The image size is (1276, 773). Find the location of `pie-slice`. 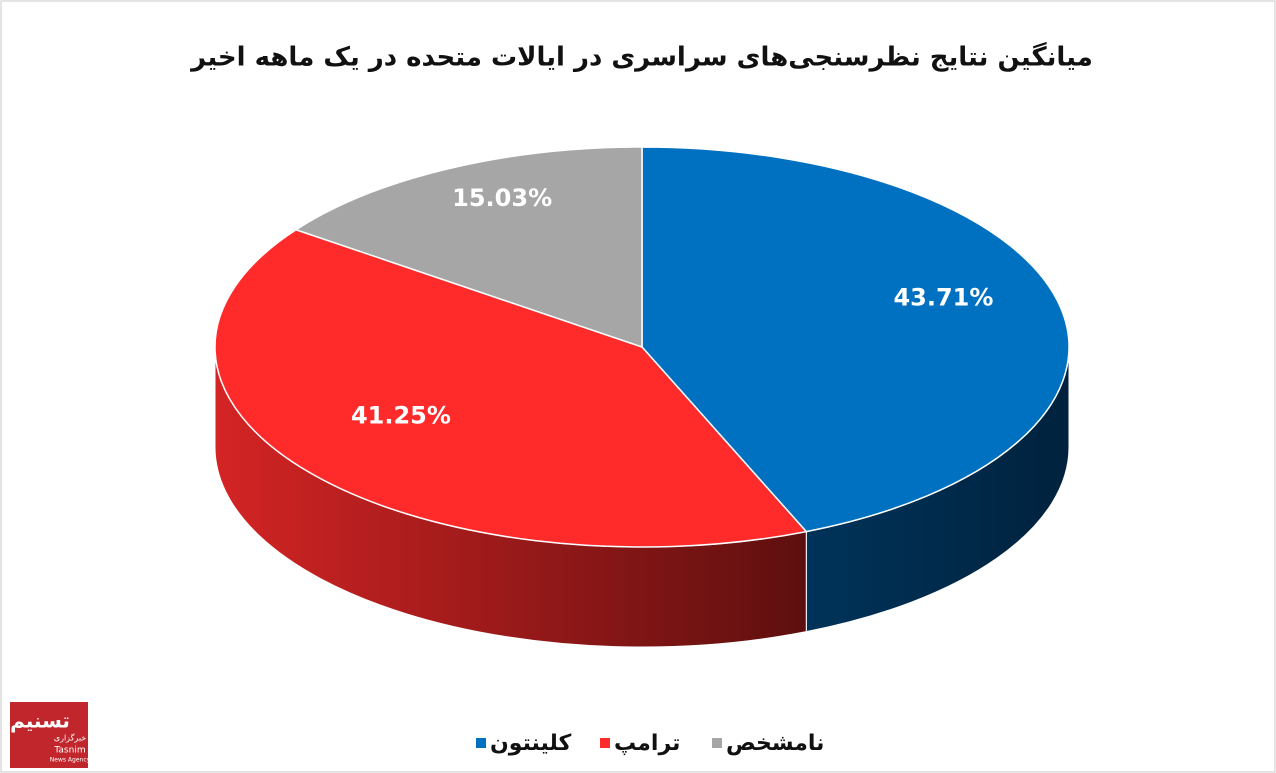

pie-slice is located at coordinates (468, 247).